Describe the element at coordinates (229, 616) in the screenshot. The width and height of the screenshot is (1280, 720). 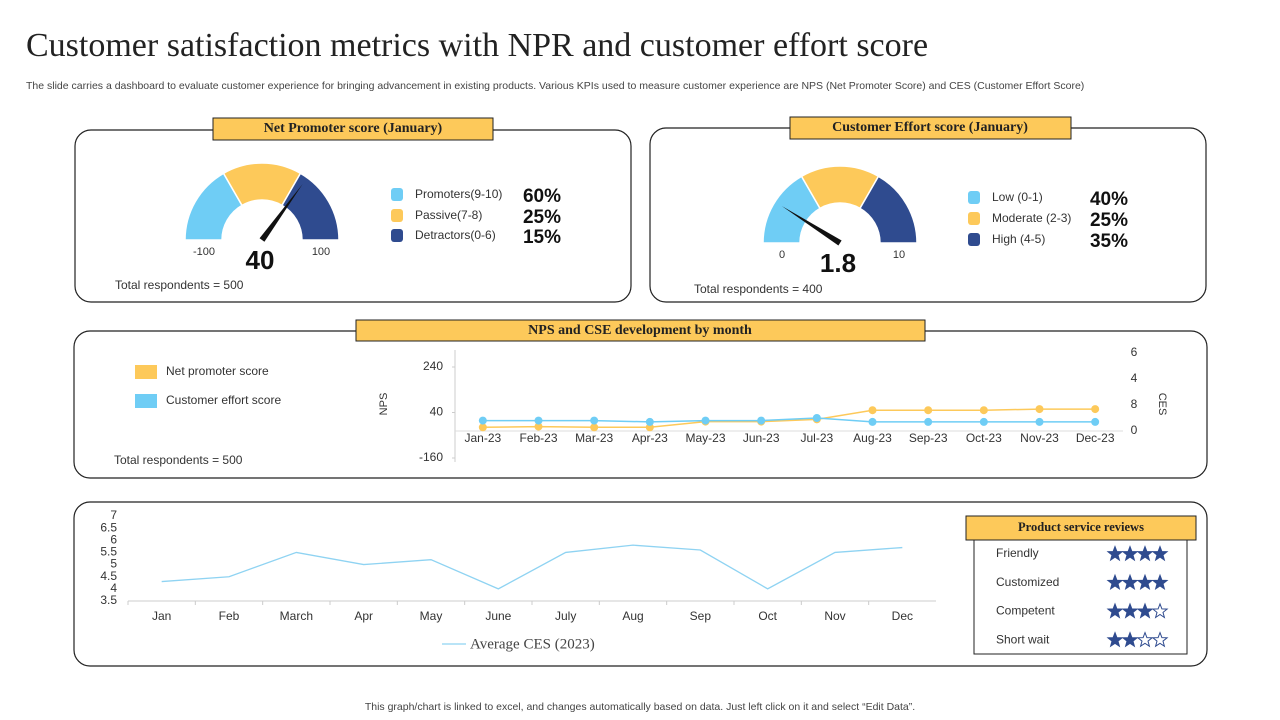
I see `x-tick-label: Feb` at that location.